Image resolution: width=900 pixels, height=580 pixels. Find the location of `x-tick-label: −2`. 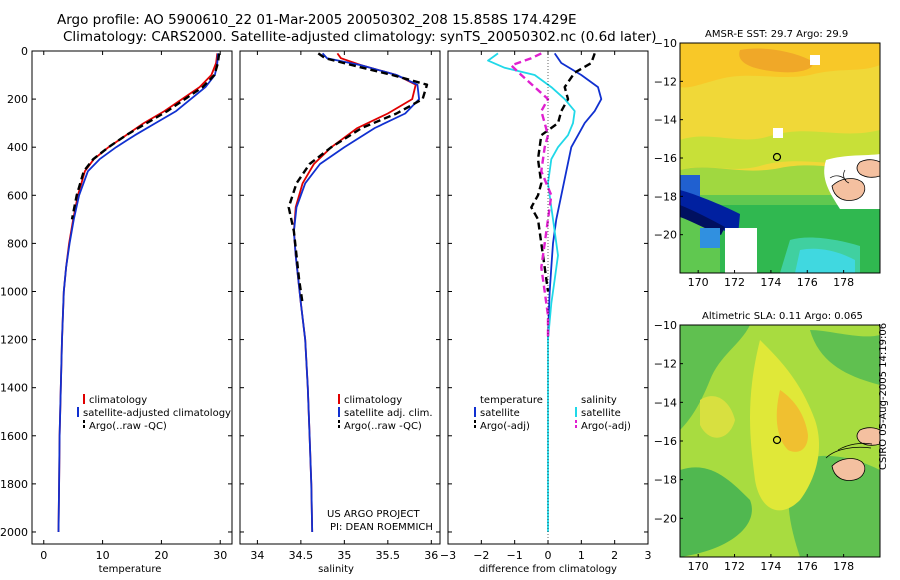

x-tick-label: −2 is located at coordinates (481, 555).